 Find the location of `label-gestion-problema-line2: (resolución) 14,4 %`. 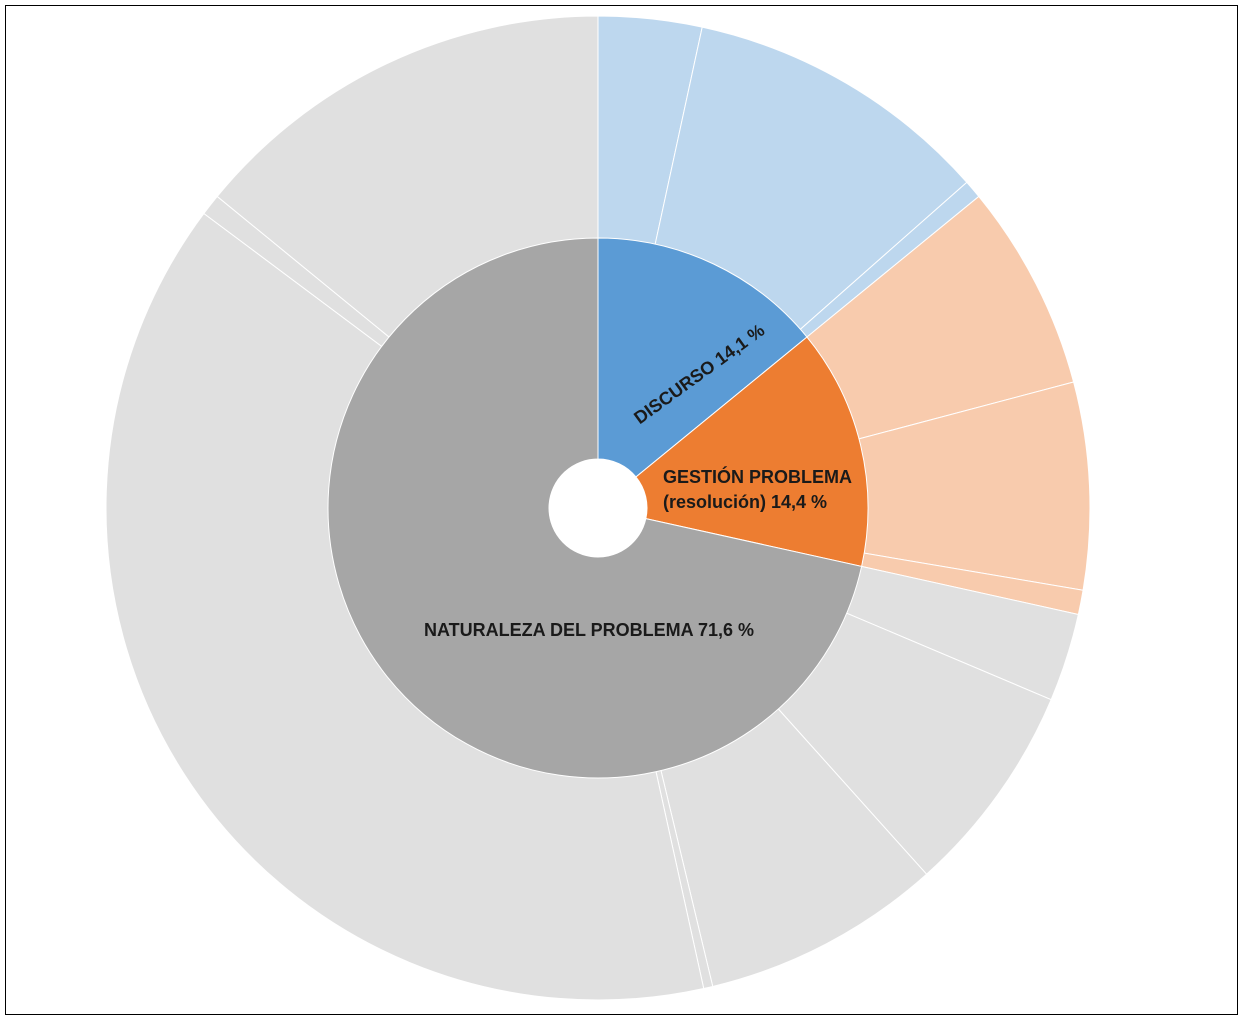

label-gestion-problema-line2: (resolución) 14,4 % is located at coordinates (745, 502).